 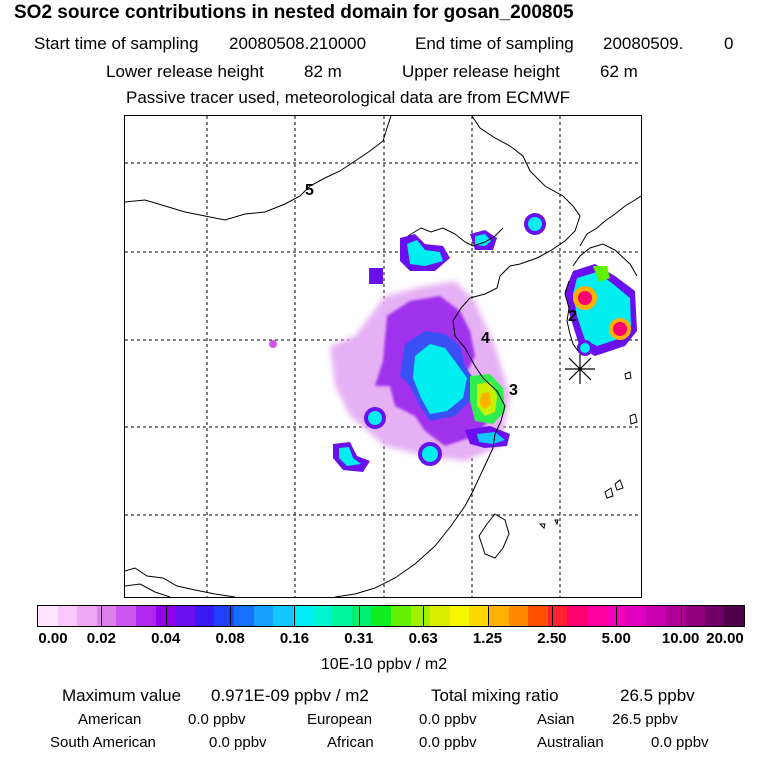 I want to click on blob-sw-2-core, so click(x=350, y=456).